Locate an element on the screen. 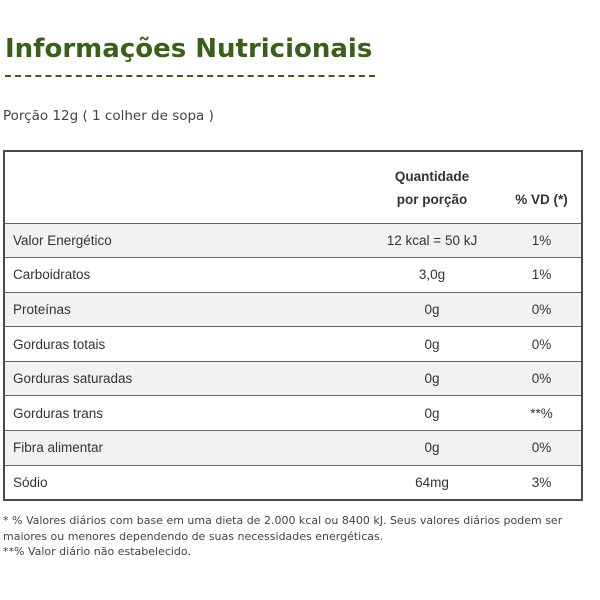 This screenshot has height=600, width=600. nutrient-name: Valor Energético is located at coordinates (62, 240).